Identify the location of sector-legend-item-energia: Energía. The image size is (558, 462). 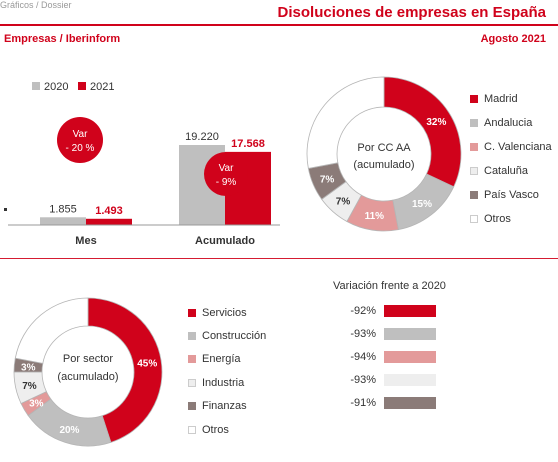
(227, 359).